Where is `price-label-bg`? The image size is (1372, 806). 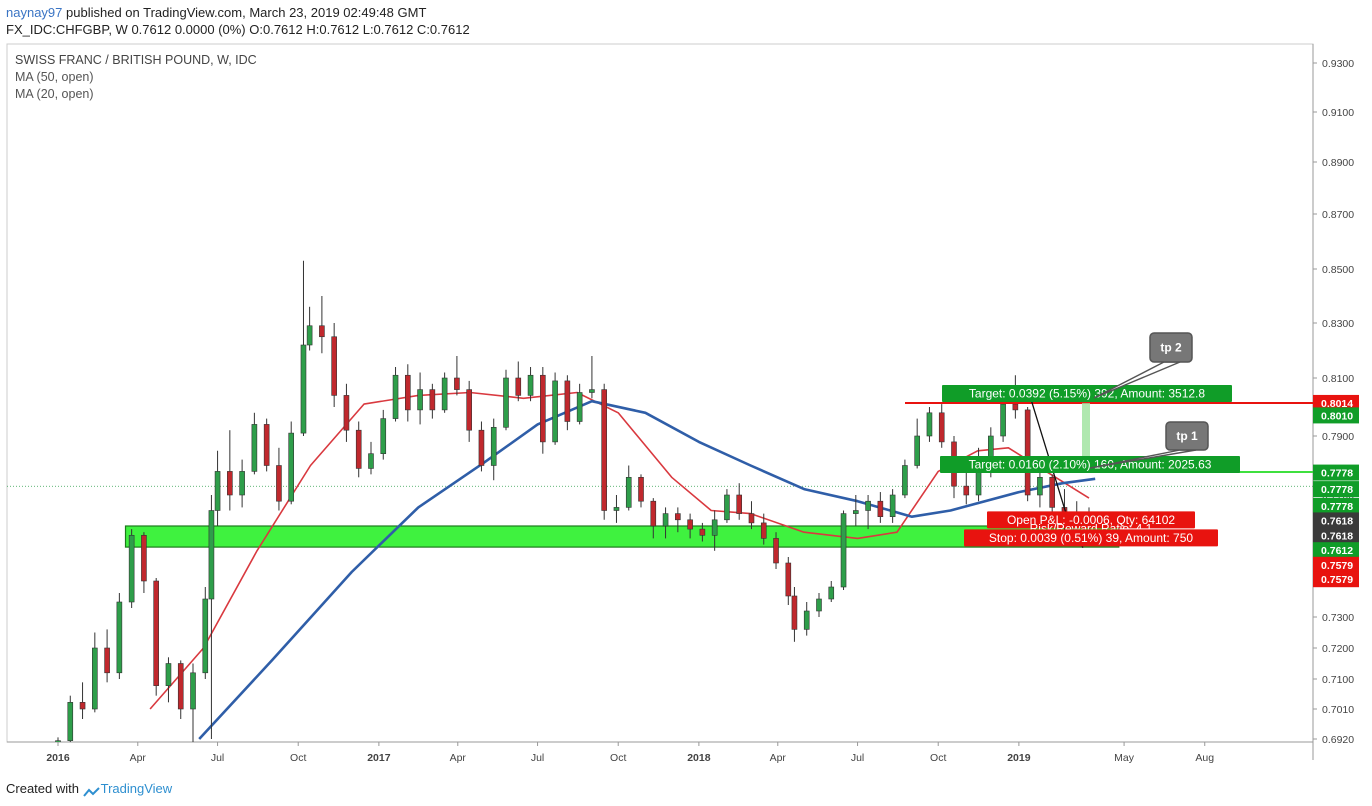
price-label-bg is located at coordinates (1336, 520).